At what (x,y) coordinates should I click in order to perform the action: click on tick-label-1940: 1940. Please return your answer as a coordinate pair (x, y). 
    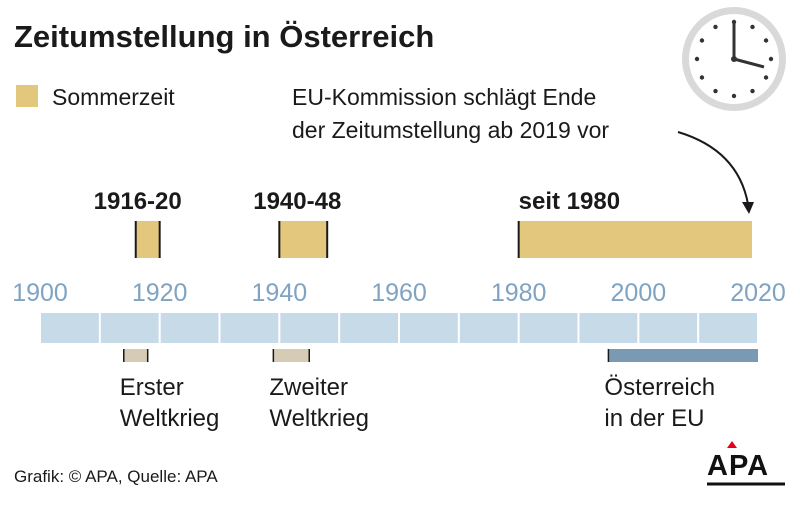
    Looking at the image, I should click on (280, 293).